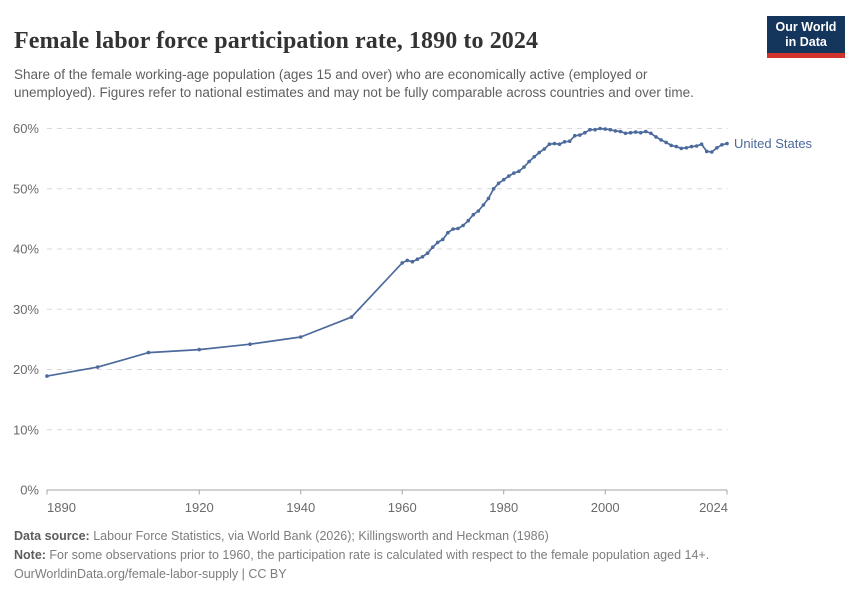 The image size is (850, 600). I want to click on owid-logo-line1: Our World, so click(806, 27).